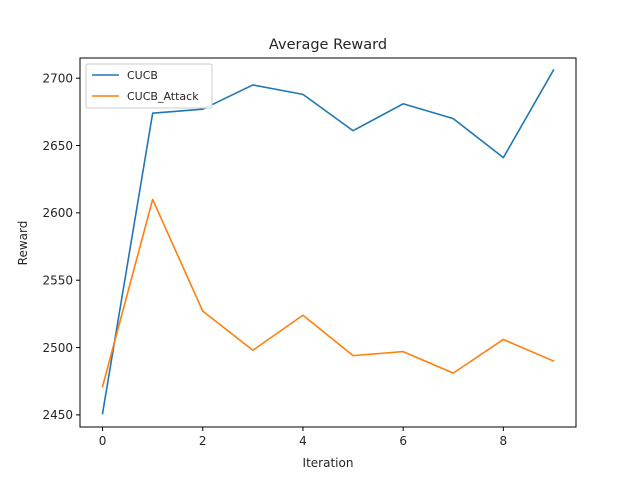  I want to click on x-tick-label: 8, so click(504, 441).